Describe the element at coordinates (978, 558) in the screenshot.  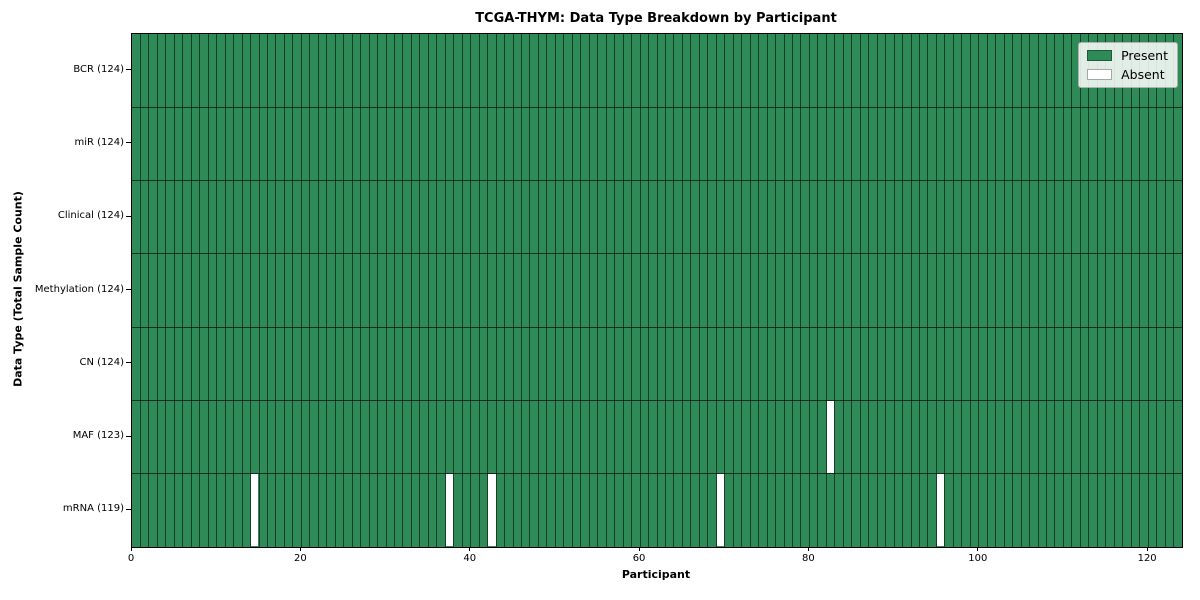
I see `x-tick-label-100: 100` at that location.